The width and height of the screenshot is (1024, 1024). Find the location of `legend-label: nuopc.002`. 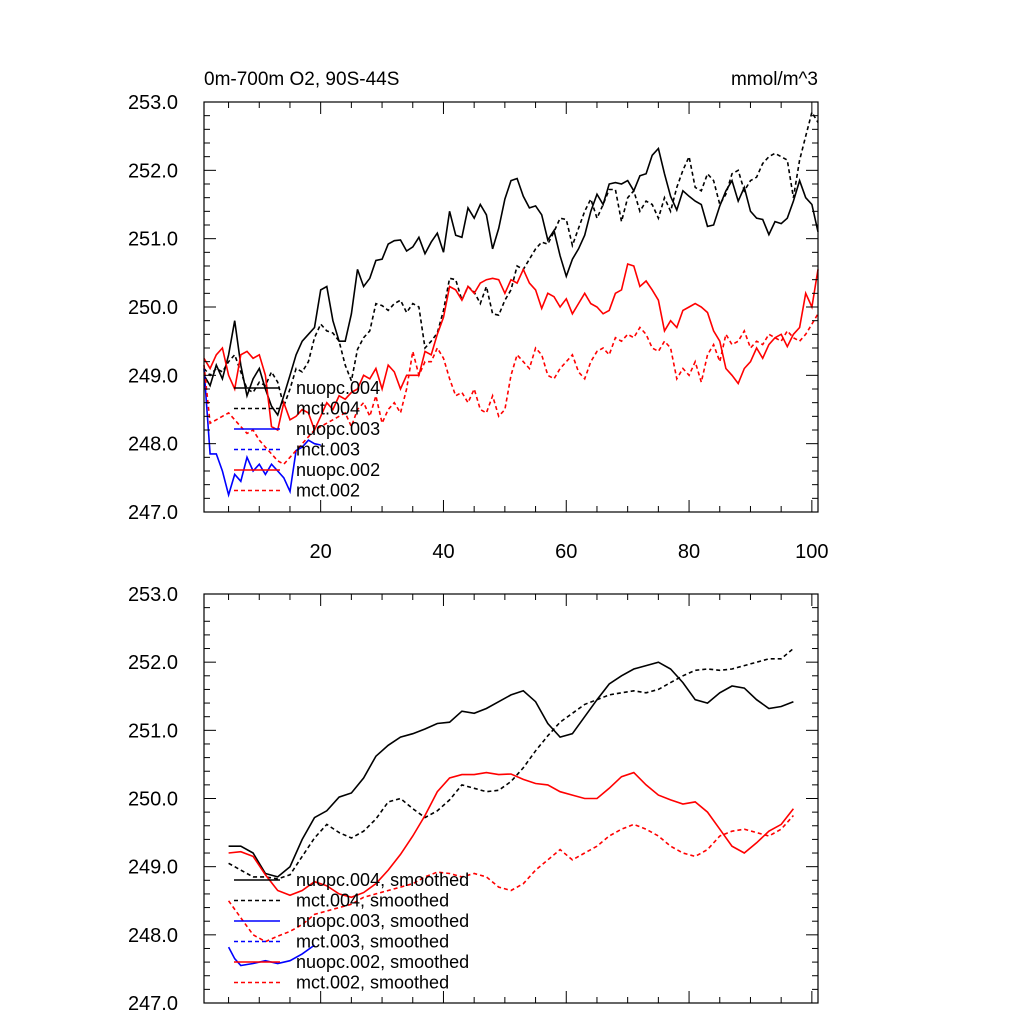

legend-label: nuopc.002 is located at coordinates (338, 470).